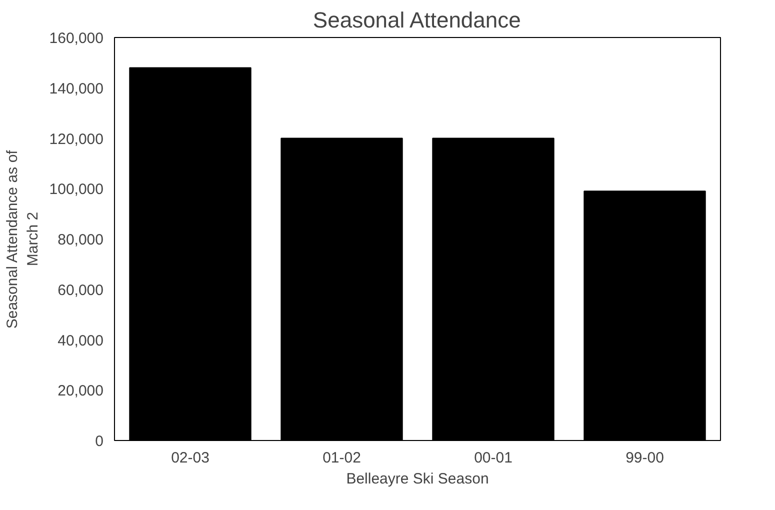 The width and height of the screenshot is (775, 510). I want to click on y-tick-label: 20,000, so click(81, 391).